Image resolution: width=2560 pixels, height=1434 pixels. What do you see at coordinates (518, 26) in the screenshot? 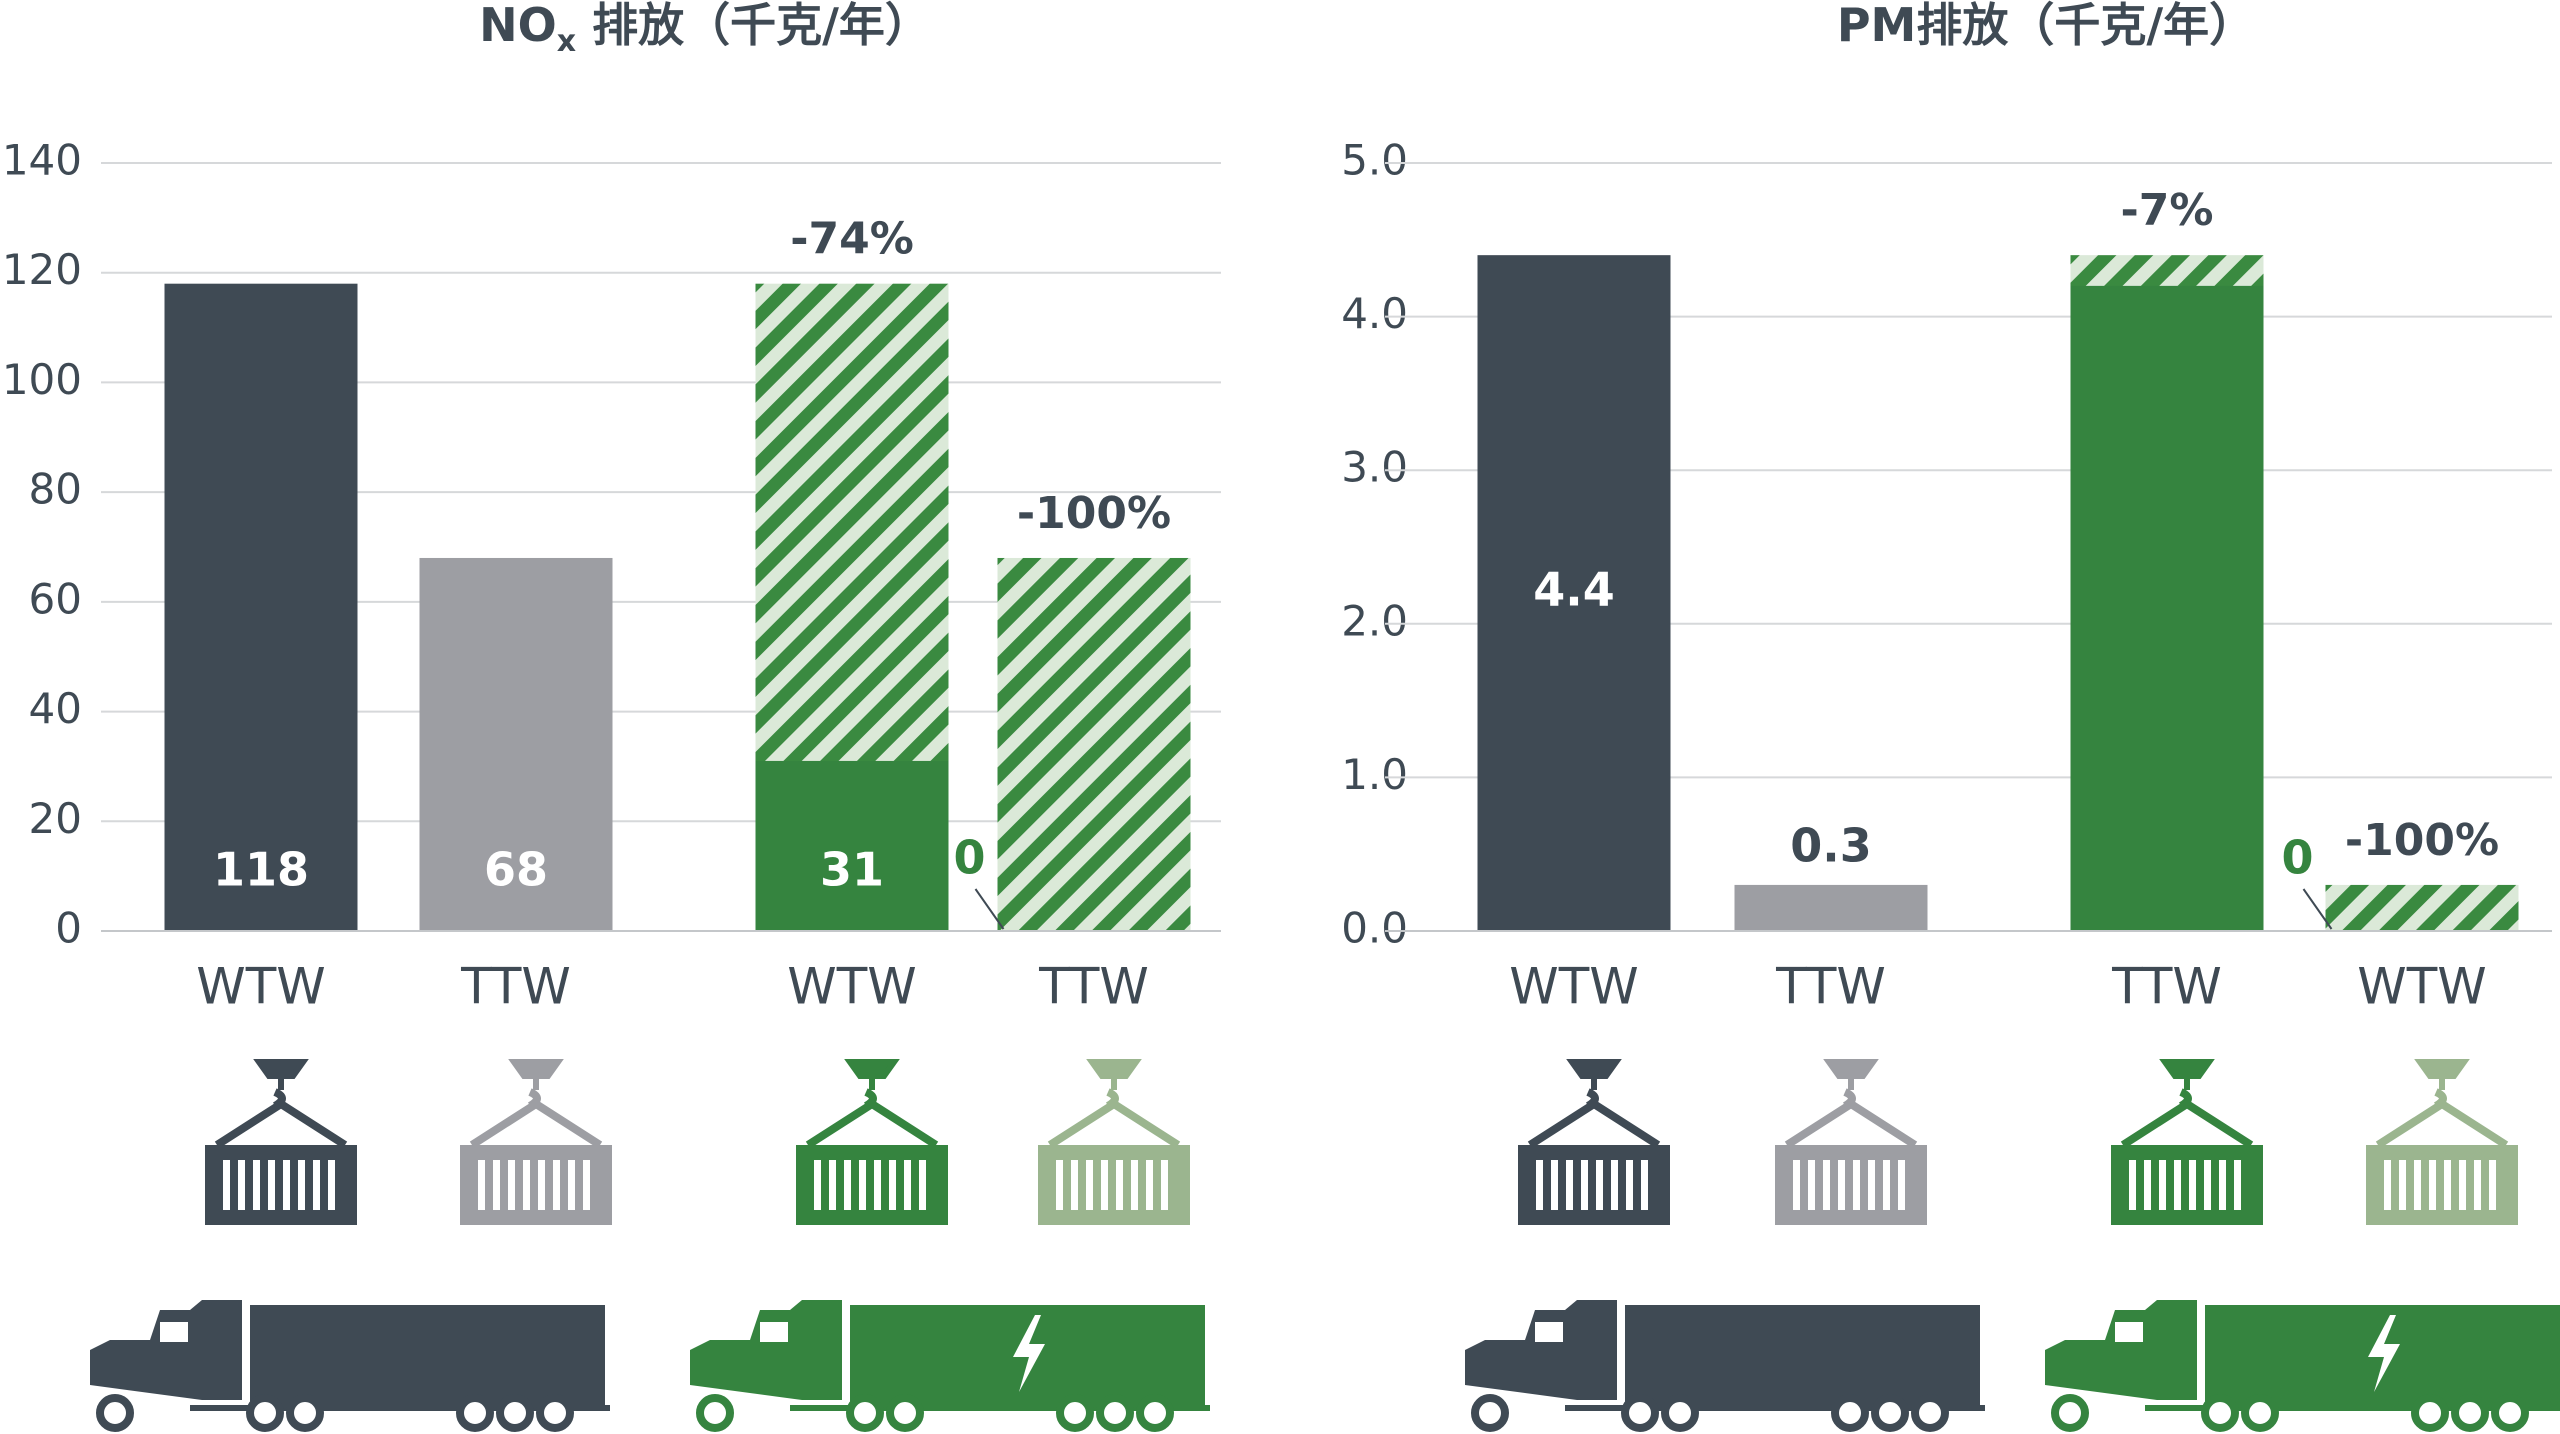
I see `title-part: NO` at bounding box center [518, 26].